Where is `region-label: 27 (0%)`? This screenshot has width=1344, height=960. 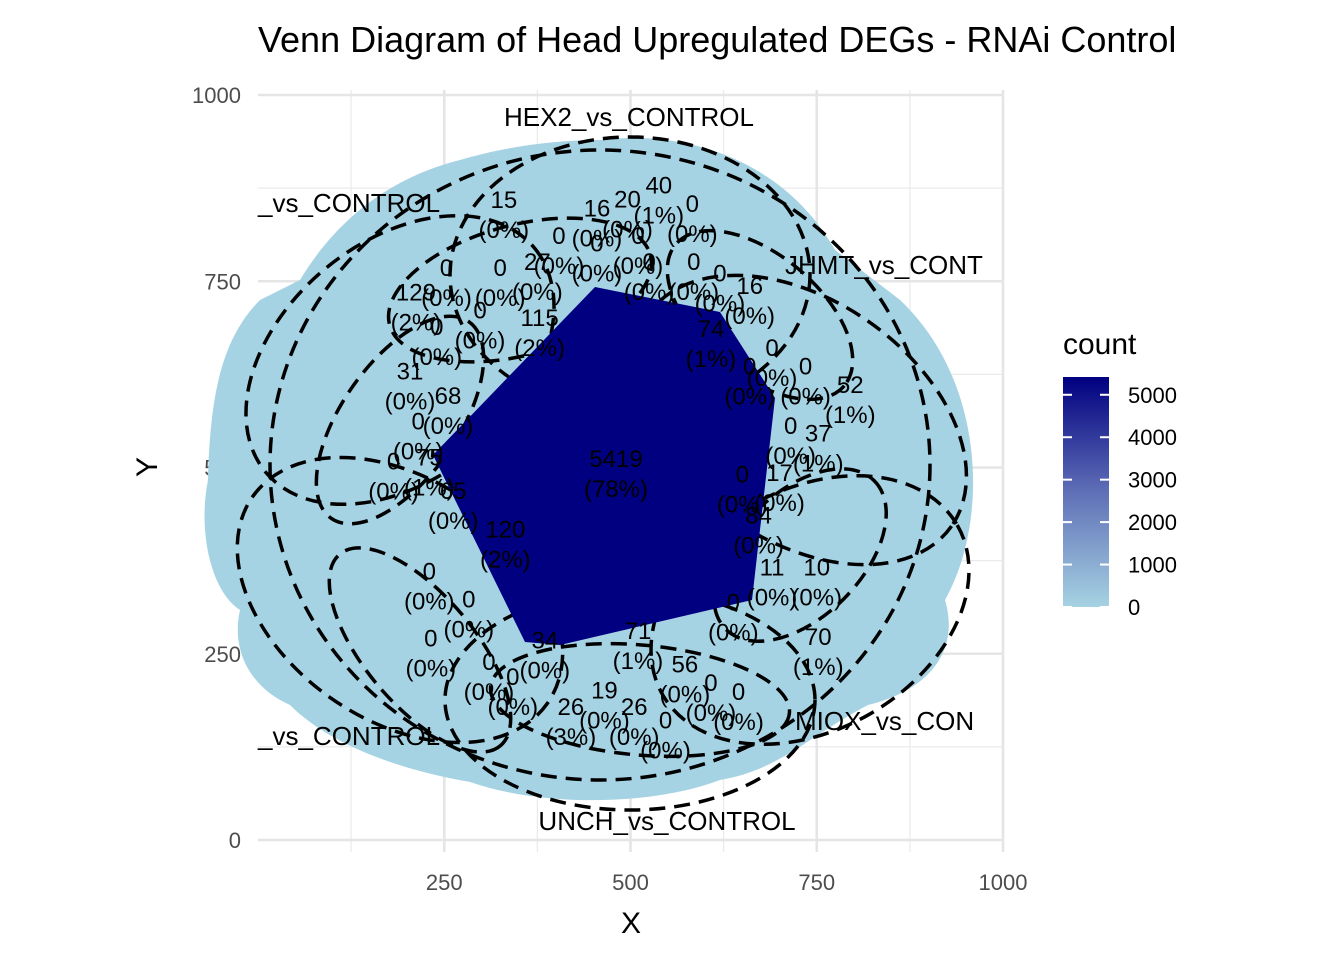 region-label: 27 (0%) is located at coordinates (537, 277).